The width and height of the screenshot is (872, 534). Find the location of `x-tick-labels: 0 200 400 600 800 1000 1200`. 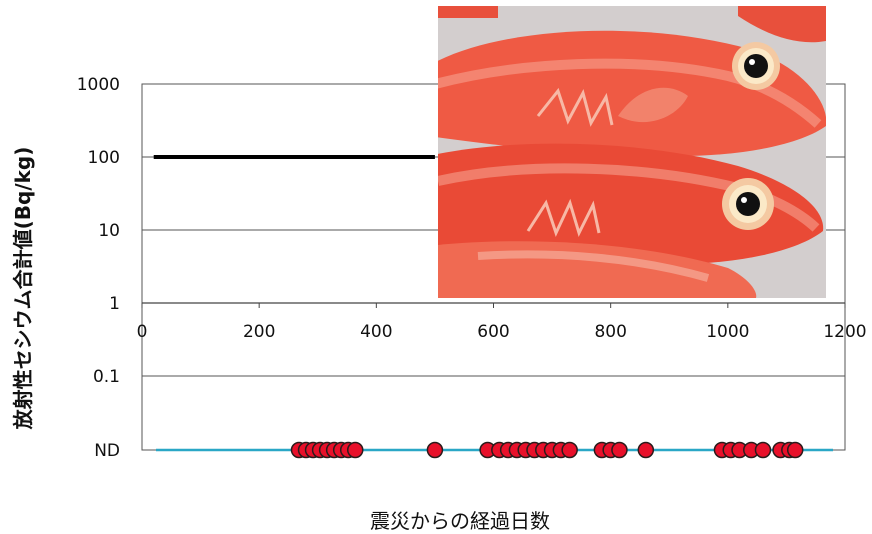

x-tick-labels: 0 200 400 600 800 1000 1200 is located at coordinates (502, 332).